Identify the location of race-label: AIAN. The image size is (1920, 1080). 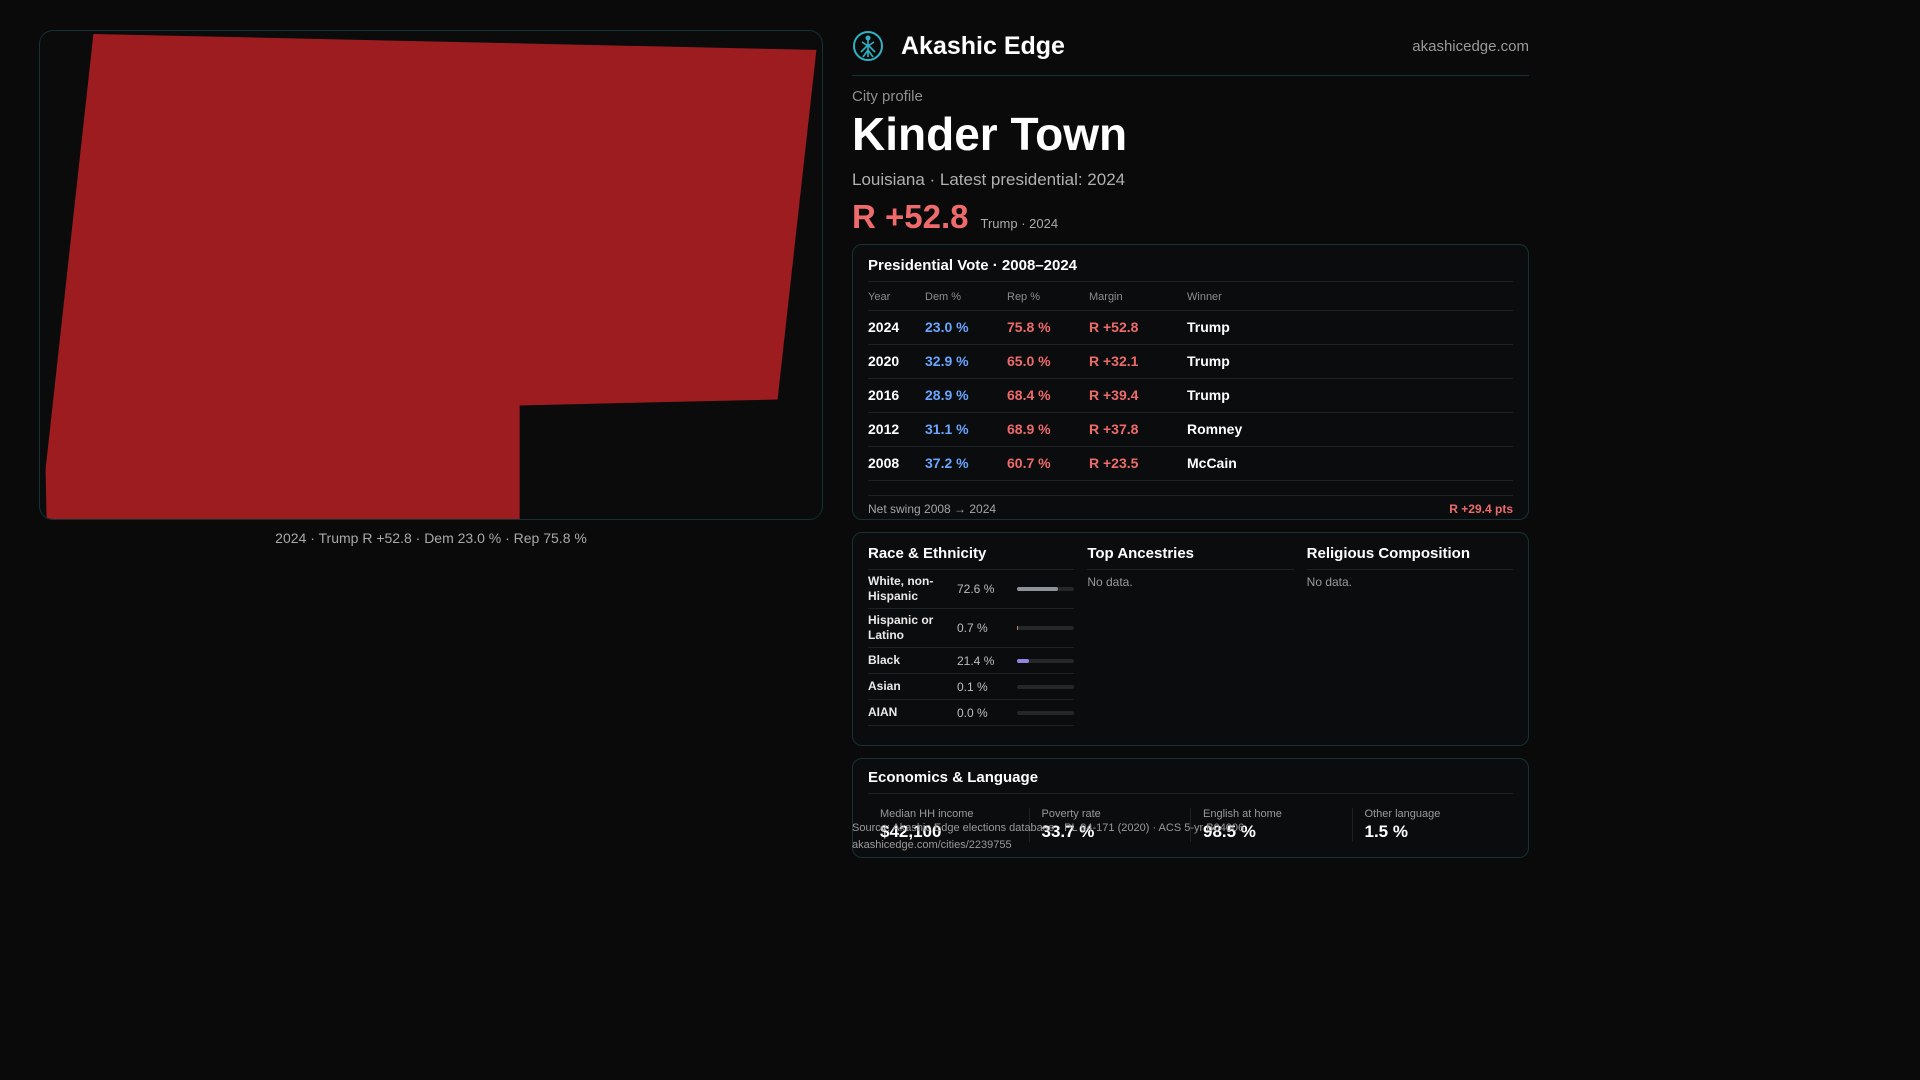
(883, 712).